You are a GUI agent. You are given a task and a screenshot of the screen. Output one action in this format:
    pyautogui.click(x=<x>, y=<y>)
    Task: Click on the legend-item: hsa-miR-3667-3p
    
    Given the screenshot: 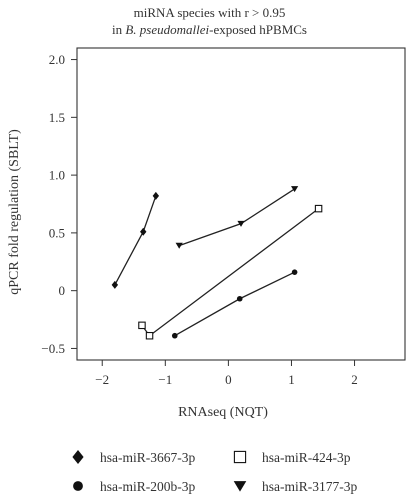 What is the action you would take?
    pyautogui.click(x=133, y=457)
    